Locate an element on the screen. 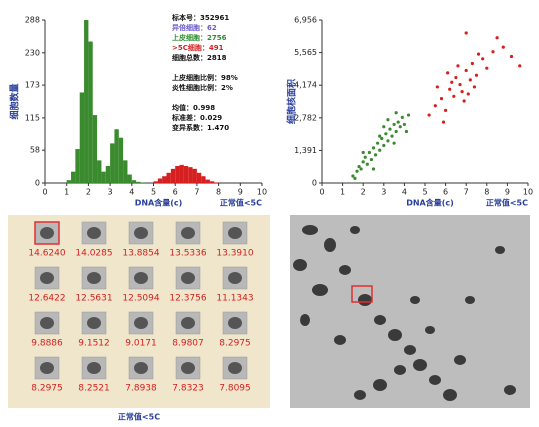 Image resolution: width=539 pixels, height=427 pixels. cell-value: 7.8323 is located at coordinates (188, 389).